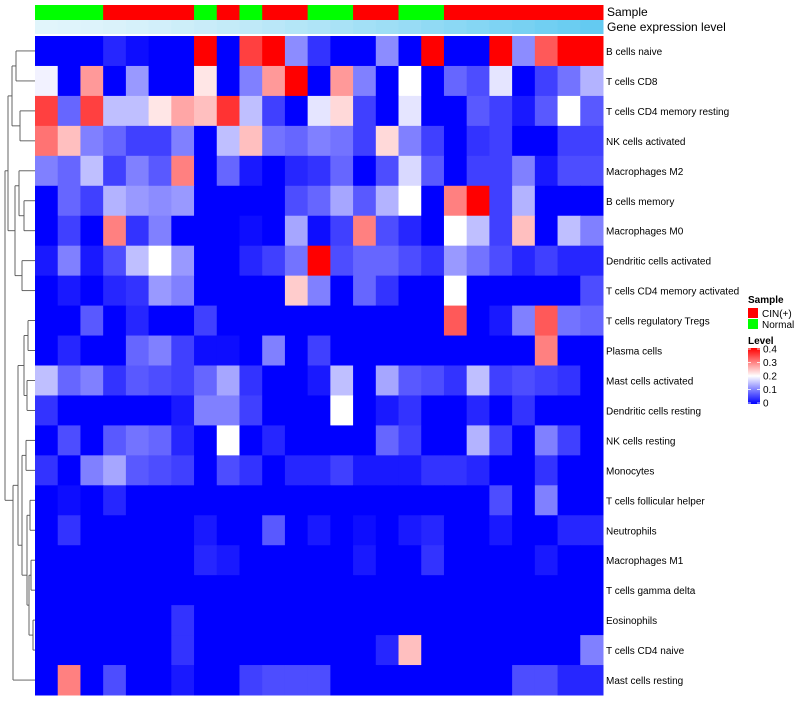 This screenshot has height=705, width=800. I want to click on heatmap-cell: Mast cells resting: 0.02, so click(183, 680).